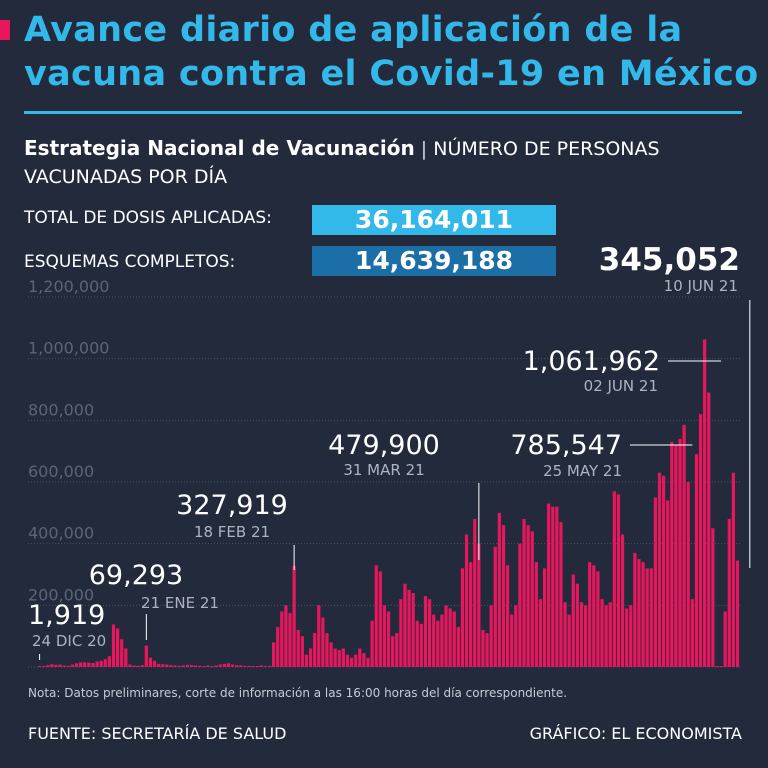 The height and width of the screenshot is (768, 768). I want to click on annotation-value: 327,919, so click(232, 505).